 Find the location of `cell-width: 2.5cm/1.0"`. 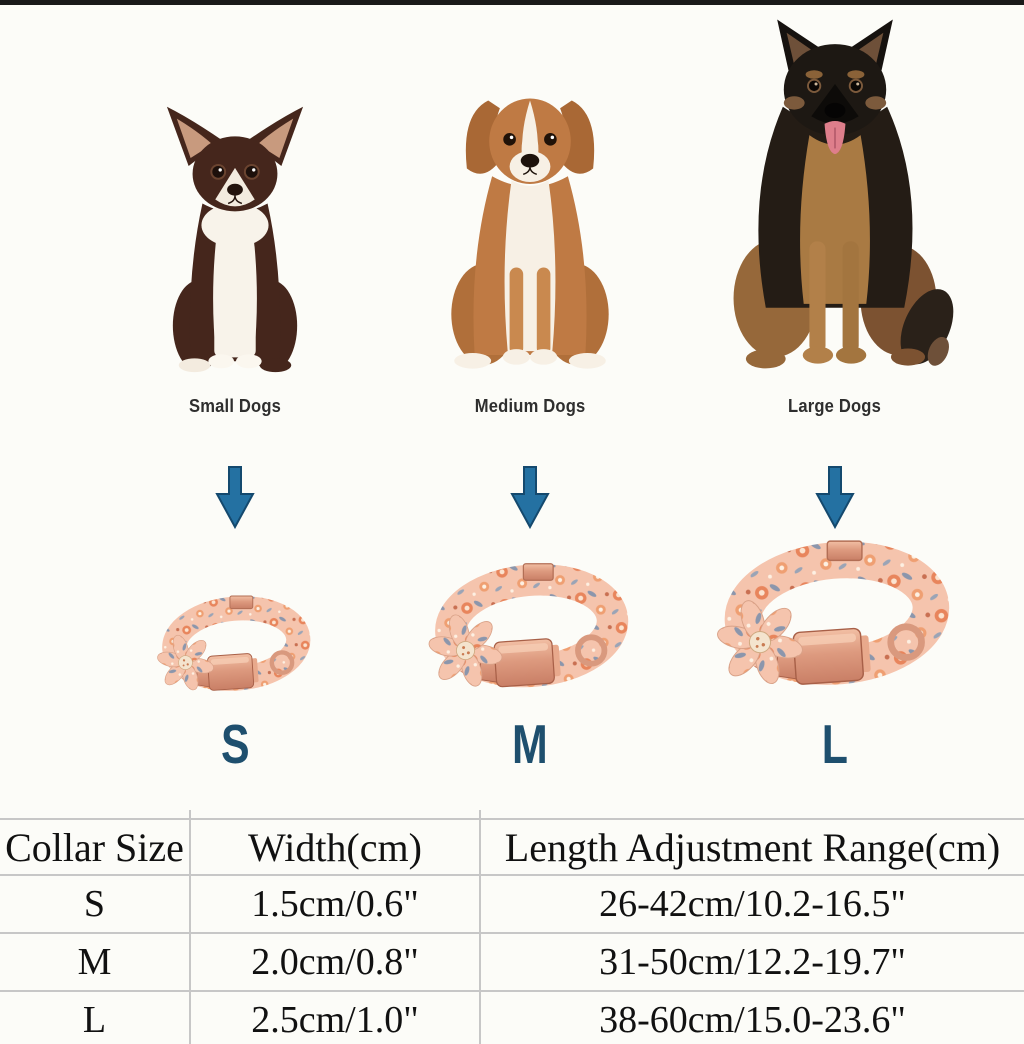

cell-width: 2.5cm/1.0" is located at coordinates (335, 1017).